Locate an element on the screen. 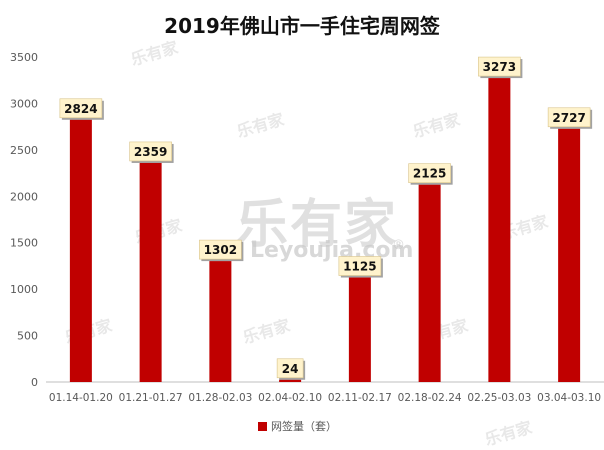 The width and height of the screenshot is (604, 450). data-label: 1125 is located at coordinates (359, 267).